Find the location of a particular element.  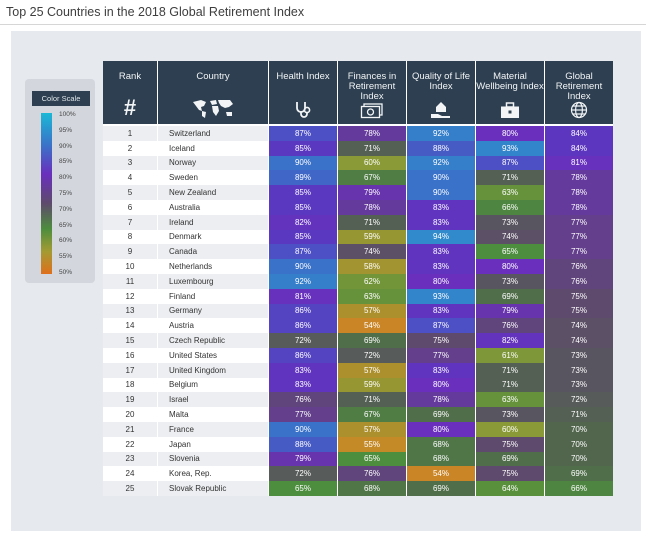

finances-index-cell: 72% is located at coordinates (371, 355).